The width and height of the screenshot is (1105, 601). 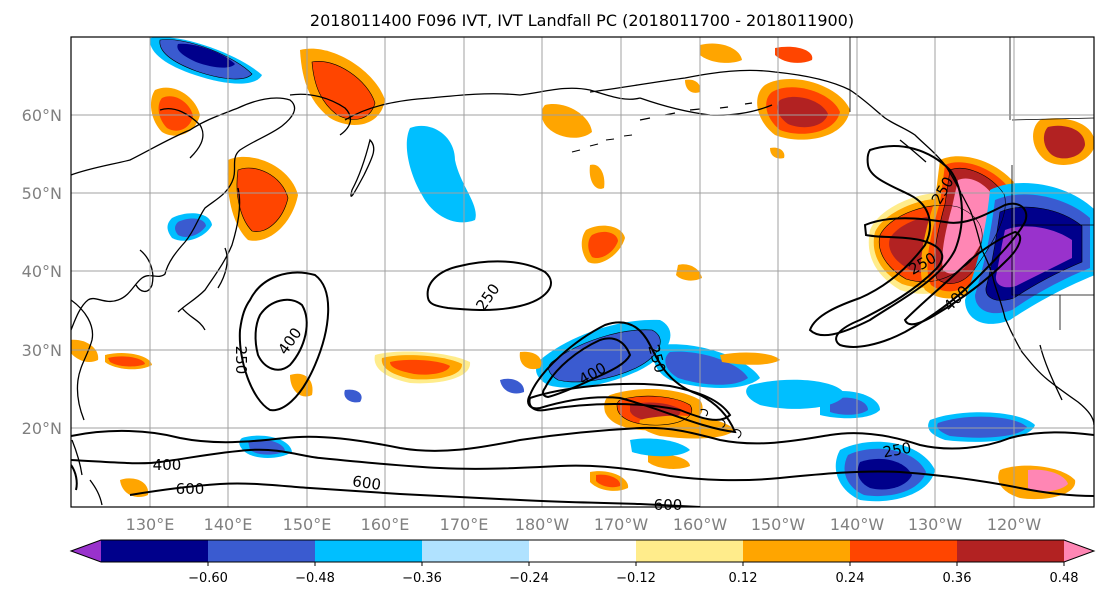 I want to click on lat-label: 60°N, so click(x=42, y=115).